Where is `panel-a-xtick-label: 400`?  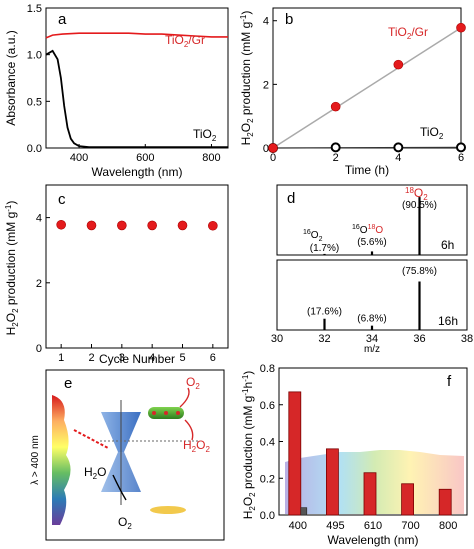
panel-a-xtick-label: 400 is located at coordinates (79, 158).